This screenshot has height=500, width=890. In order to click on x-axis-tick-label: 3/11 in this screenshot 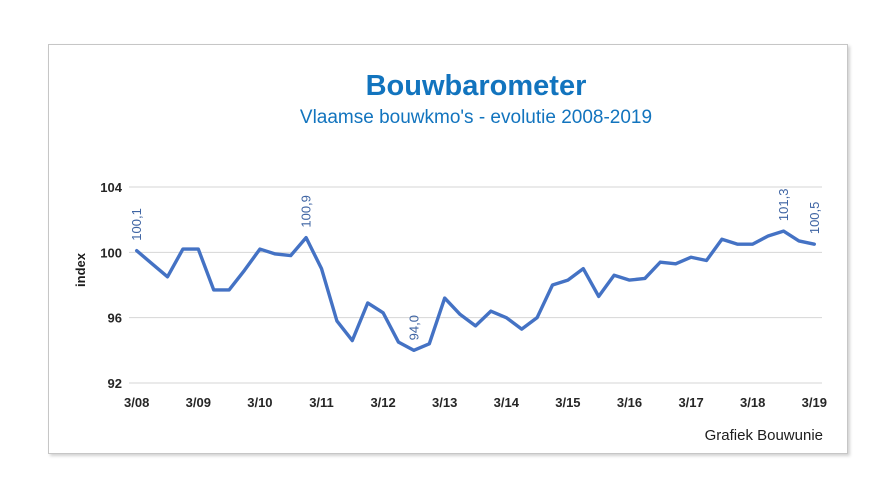, I will do `click(321, 402)`.